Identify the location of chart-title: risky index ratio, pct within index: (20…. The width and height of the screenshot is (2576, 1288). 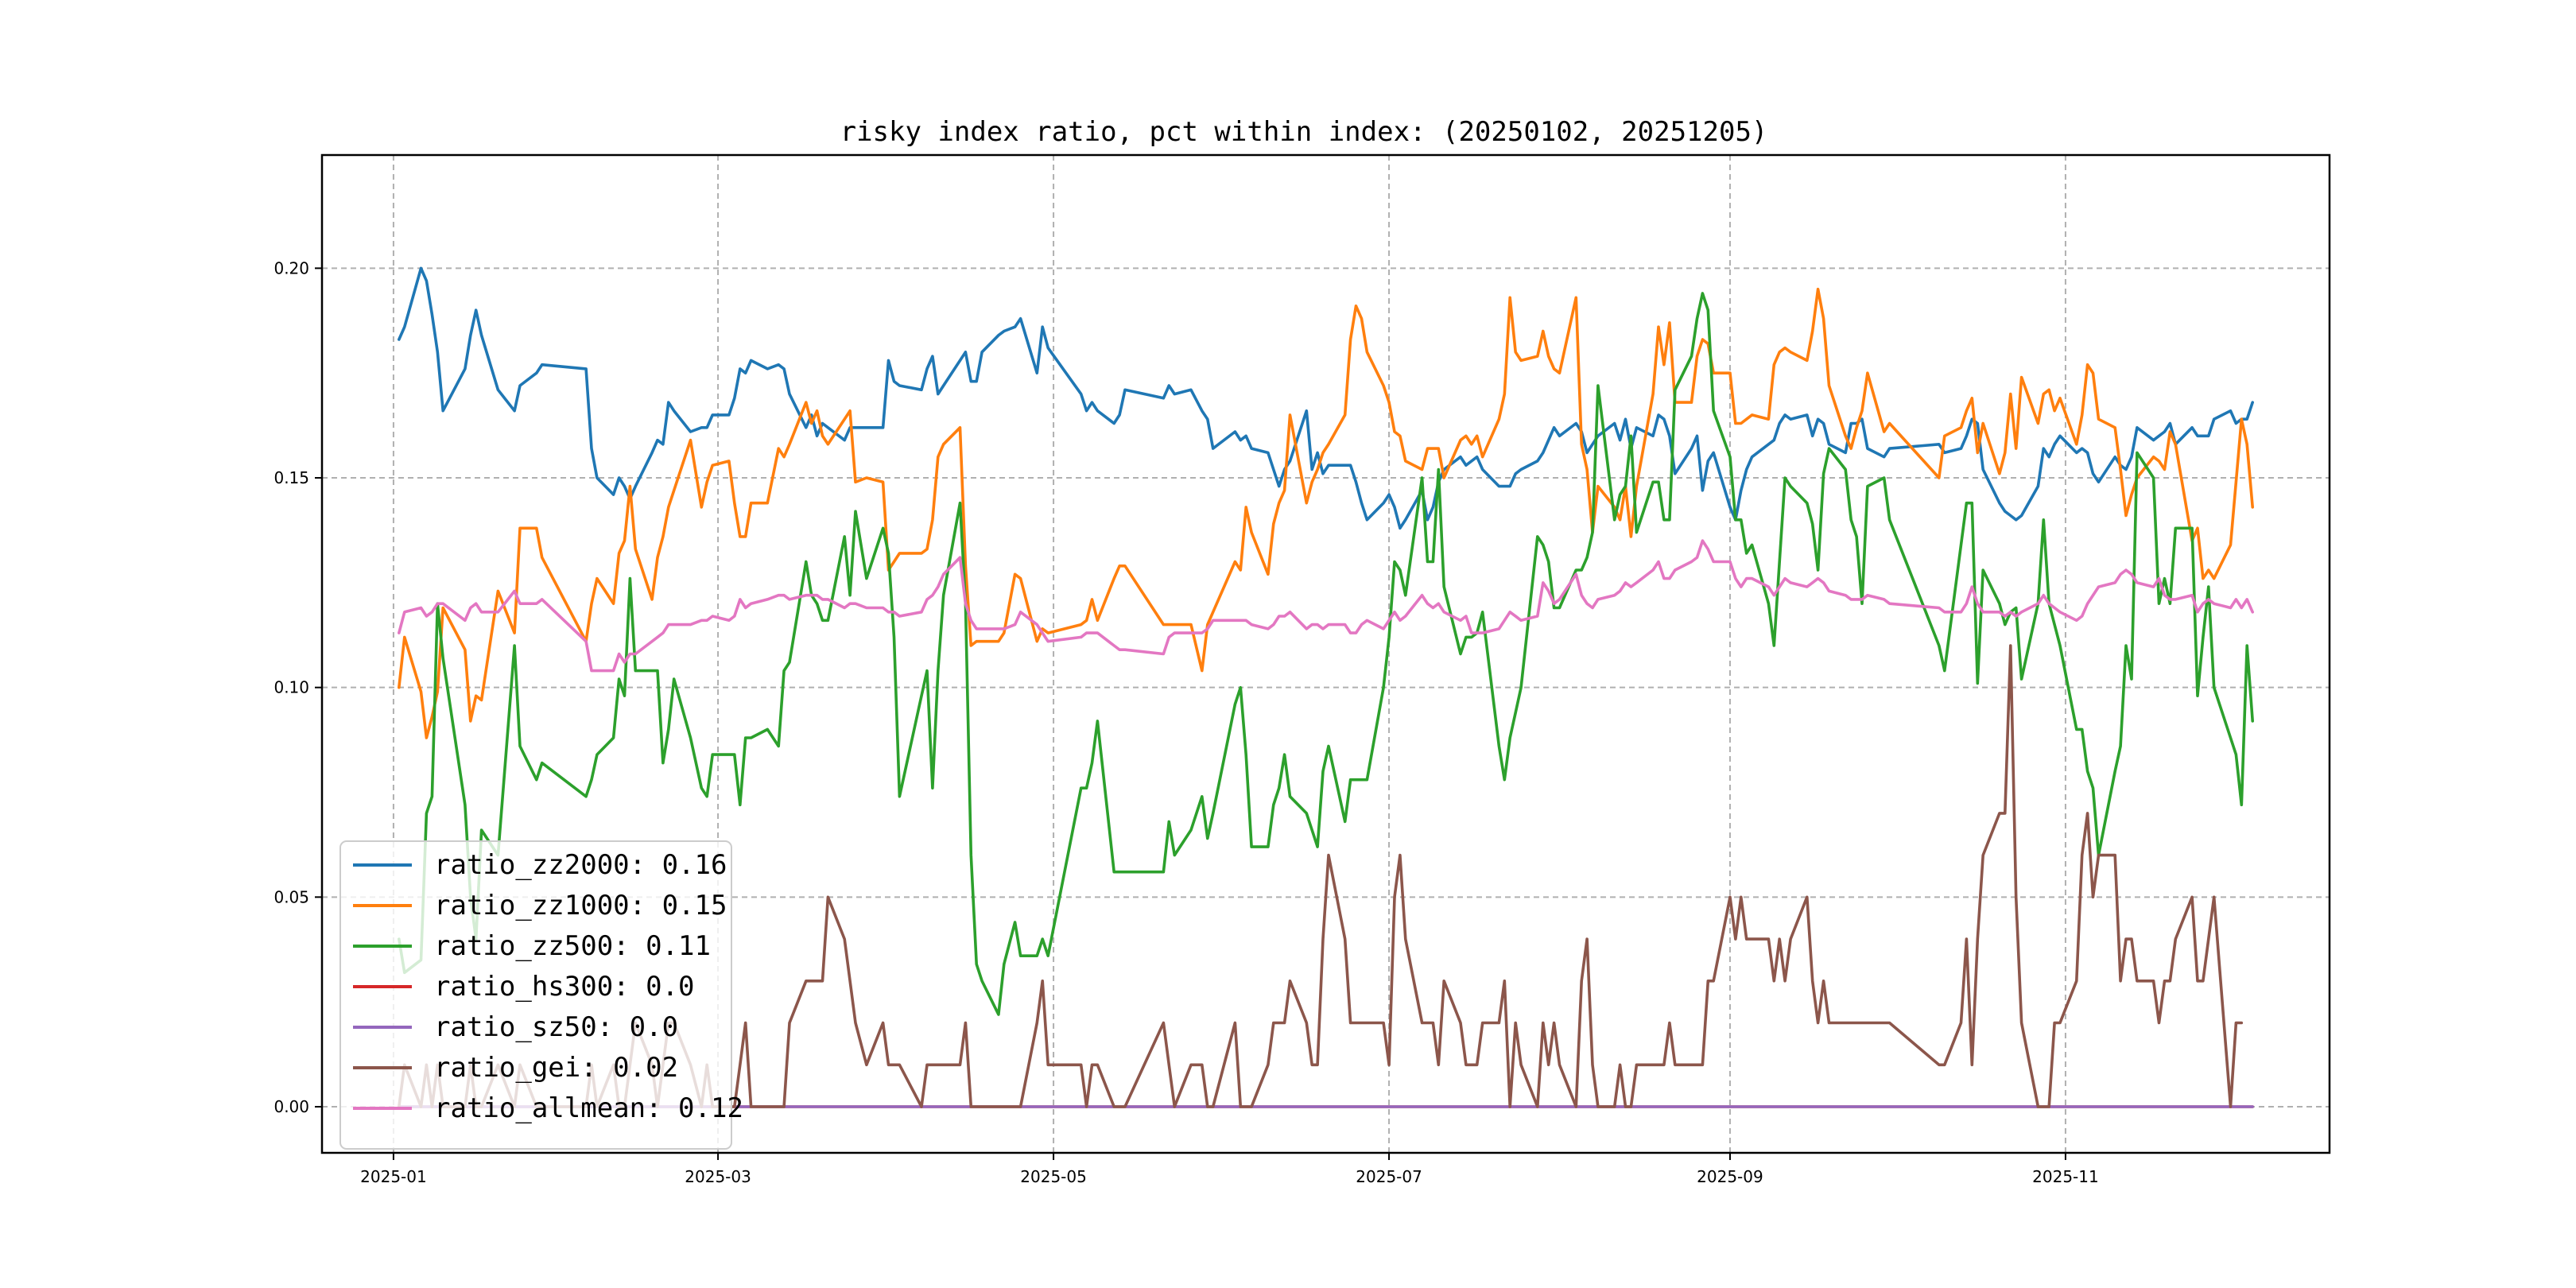
(1304, 132).